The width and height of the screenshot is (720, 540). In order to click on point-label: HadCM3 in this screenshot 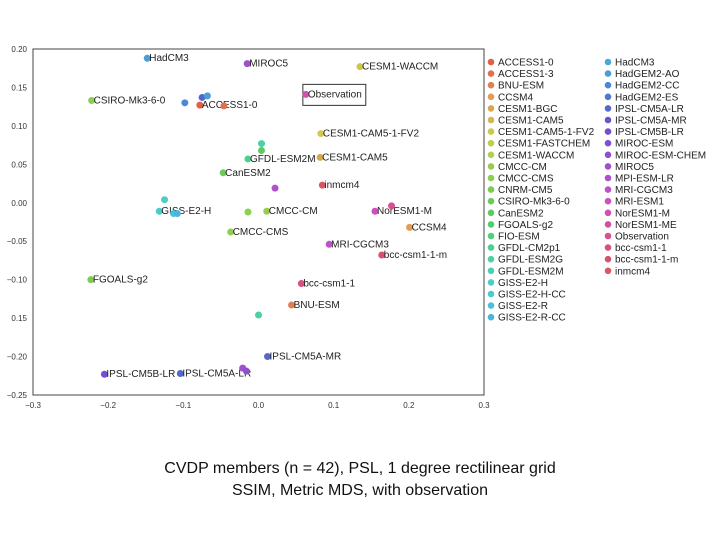, I will do `click(169, 58)`.